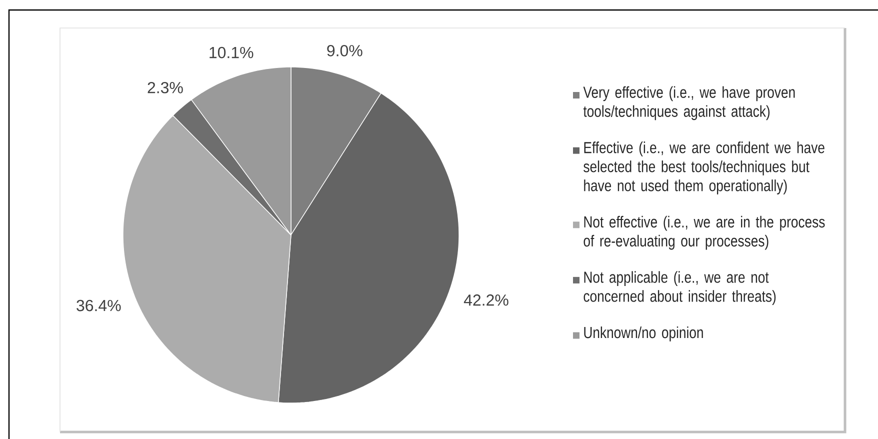 The image size is (878, 439). Describe the element at coordinates (344, 50) in the screenshot. I see `data-label: 9.0%` at that location.